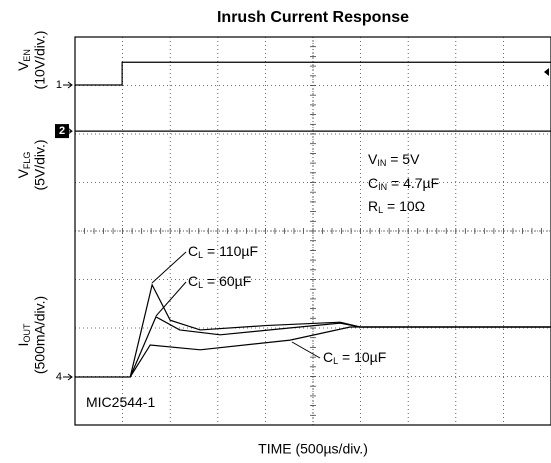  Describe the element at coordinates (40, 60) in the screenshot. I see `y-axis-scale: (10V/div.)` at that location.